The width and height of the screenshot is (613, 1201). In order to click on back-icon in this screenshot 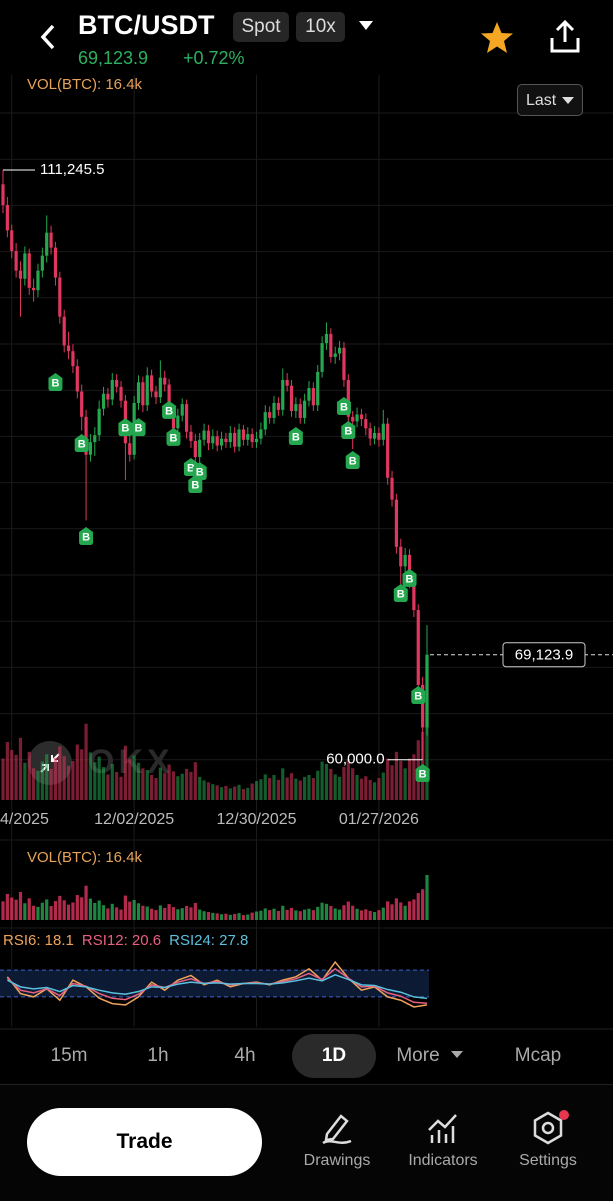, I will do `click(47, 37)`.